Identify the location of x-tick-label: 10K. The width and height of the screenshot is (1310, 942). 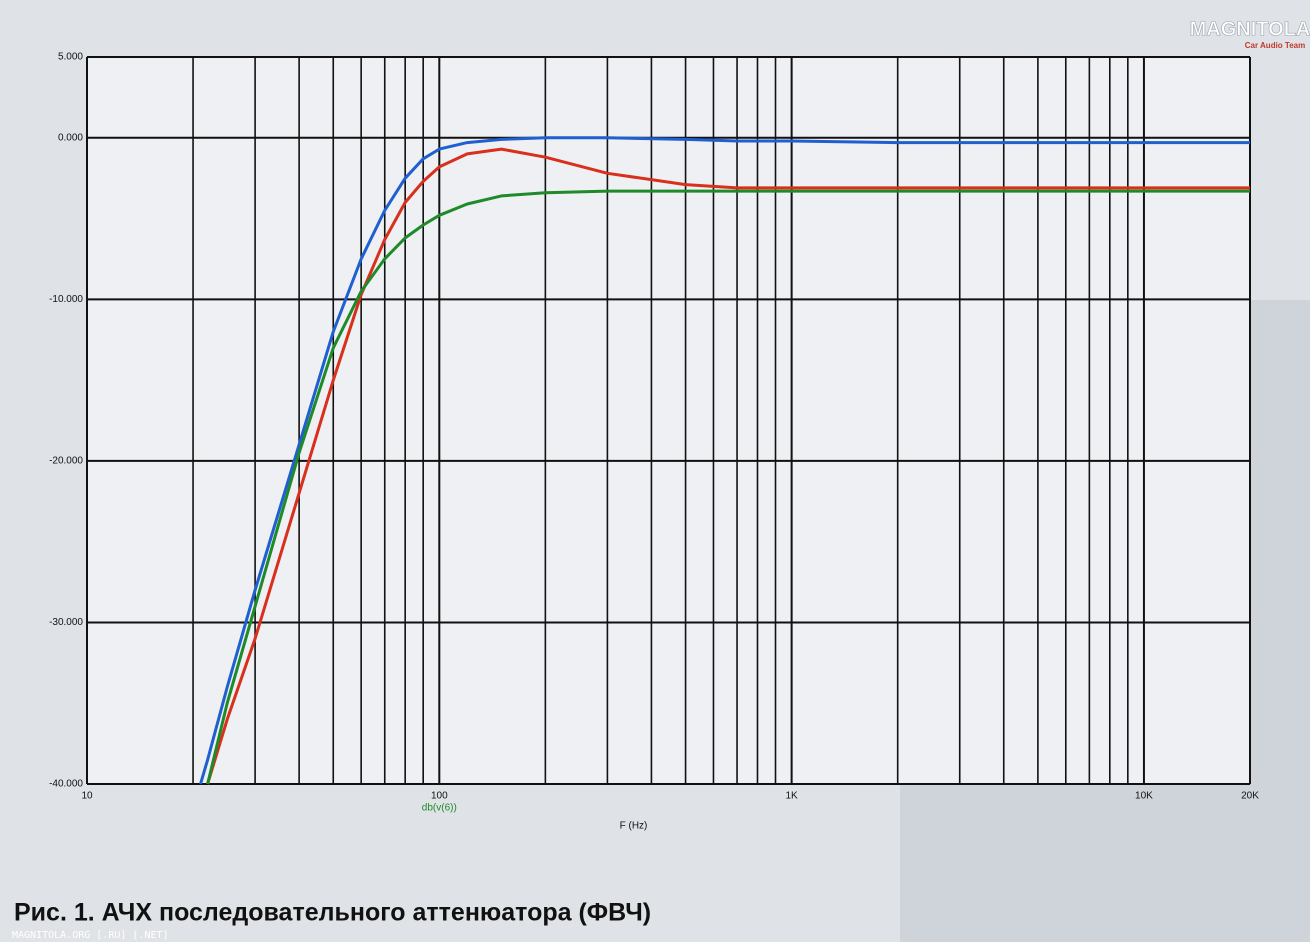
(1144, 796).